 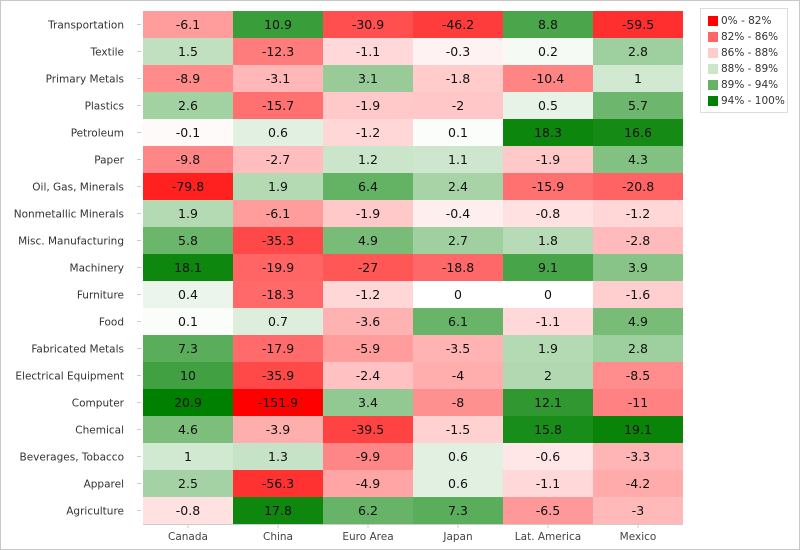 I want to click on cell-value: -3, so click(x=638, y=510).